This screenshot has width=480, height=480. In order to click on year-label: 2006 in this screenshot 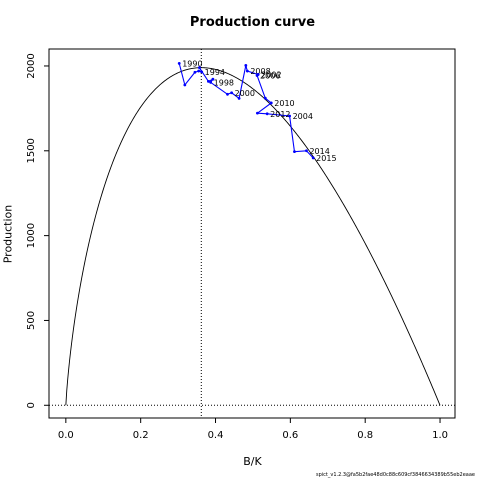, I will do `click(270, 75)`.